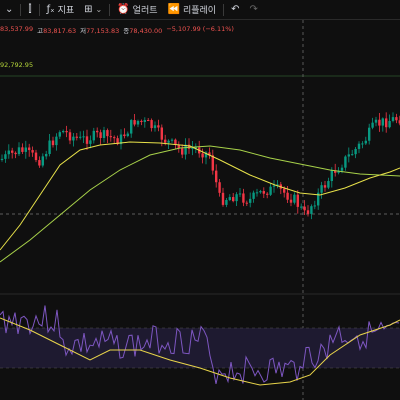 This screenshot has height=400, width=400. I want to click on compare-button: ⌄, so click(9, 10).